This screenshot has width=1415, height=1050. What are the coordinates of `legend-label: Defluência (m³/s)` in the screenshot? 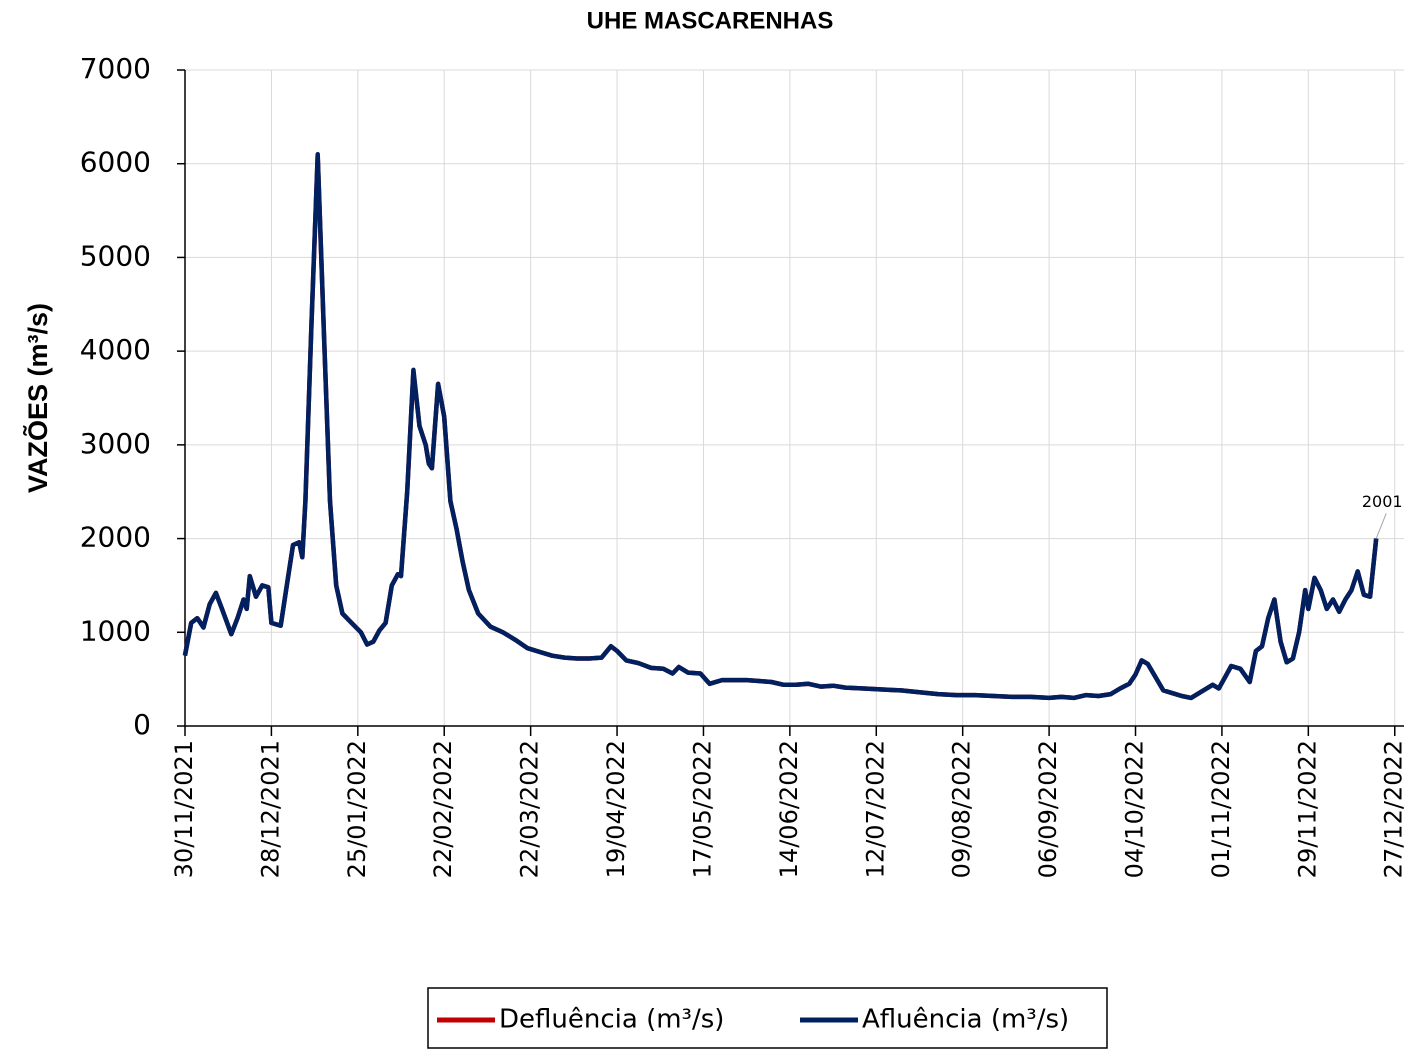 It's located at (611, 1020).